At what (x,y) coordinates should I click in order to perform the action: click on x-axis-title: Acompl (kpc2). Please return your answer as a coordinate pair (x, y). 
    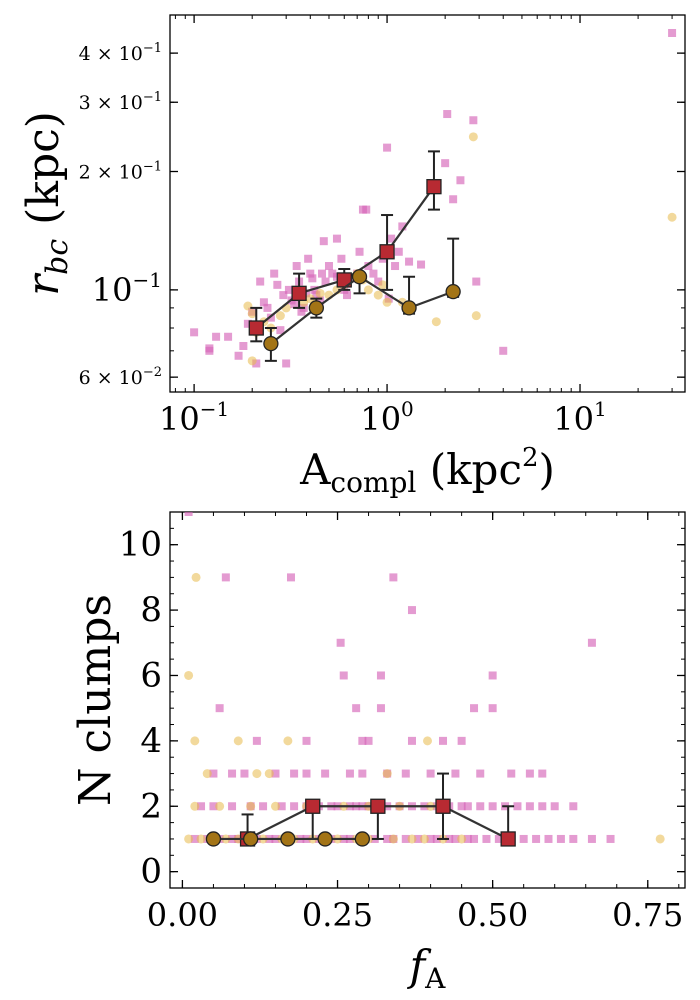
    Looking at the image, I should click on (427, 471).